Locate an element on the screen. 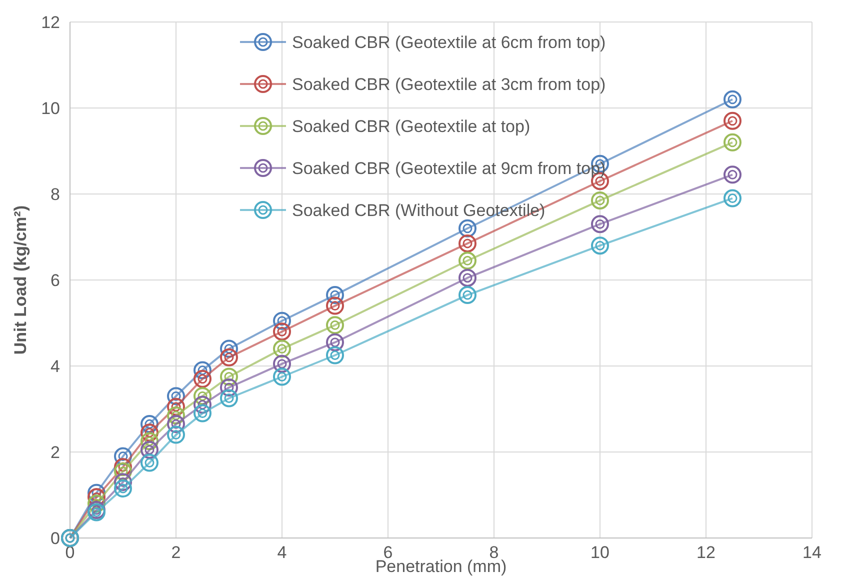 This screenshot has width=854, height=586. y-tick-label: 12 is located at coordinates (50, 22).